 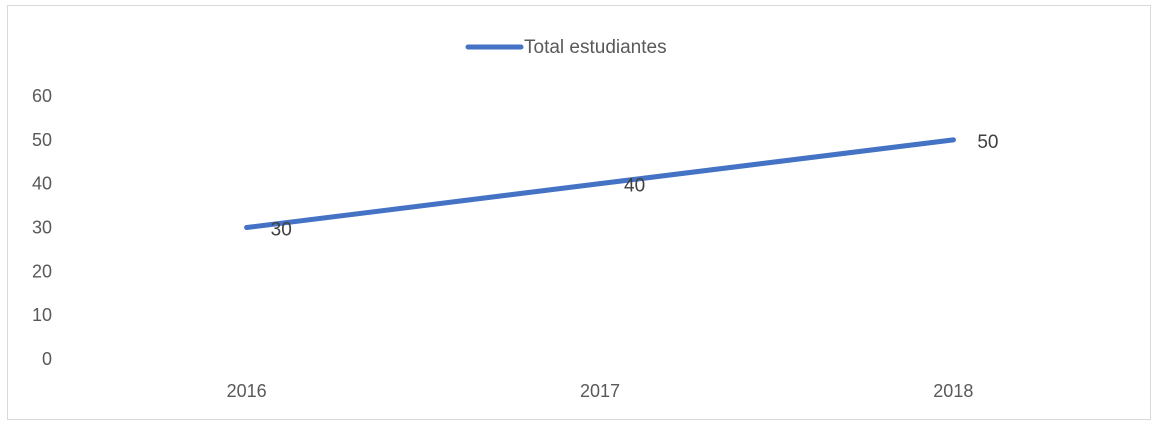 I want to click on x-tick-label: 2018, so click(x=953, y=391).